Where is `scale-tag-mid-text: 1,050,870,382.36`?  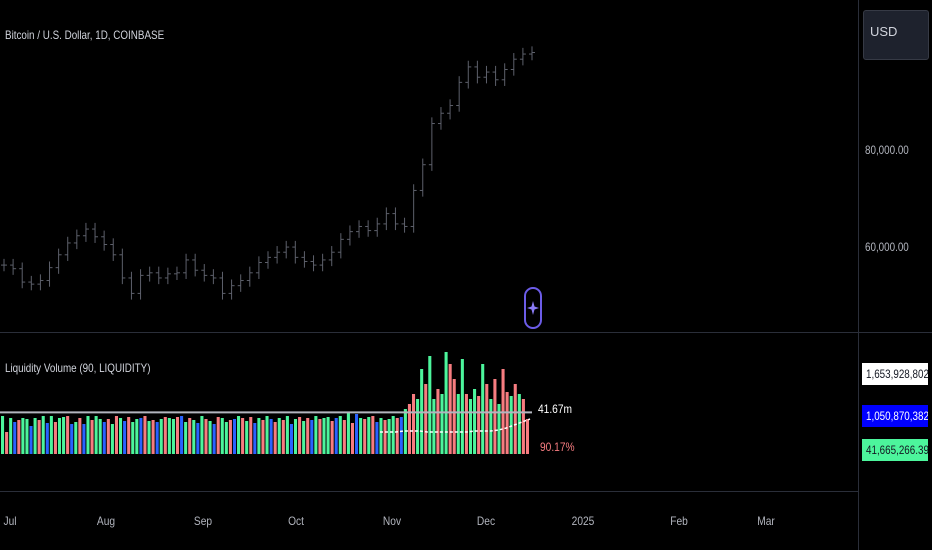 scale-tag-mid-text: 1,050,870,382.36 is located at coordinates (897, 416).